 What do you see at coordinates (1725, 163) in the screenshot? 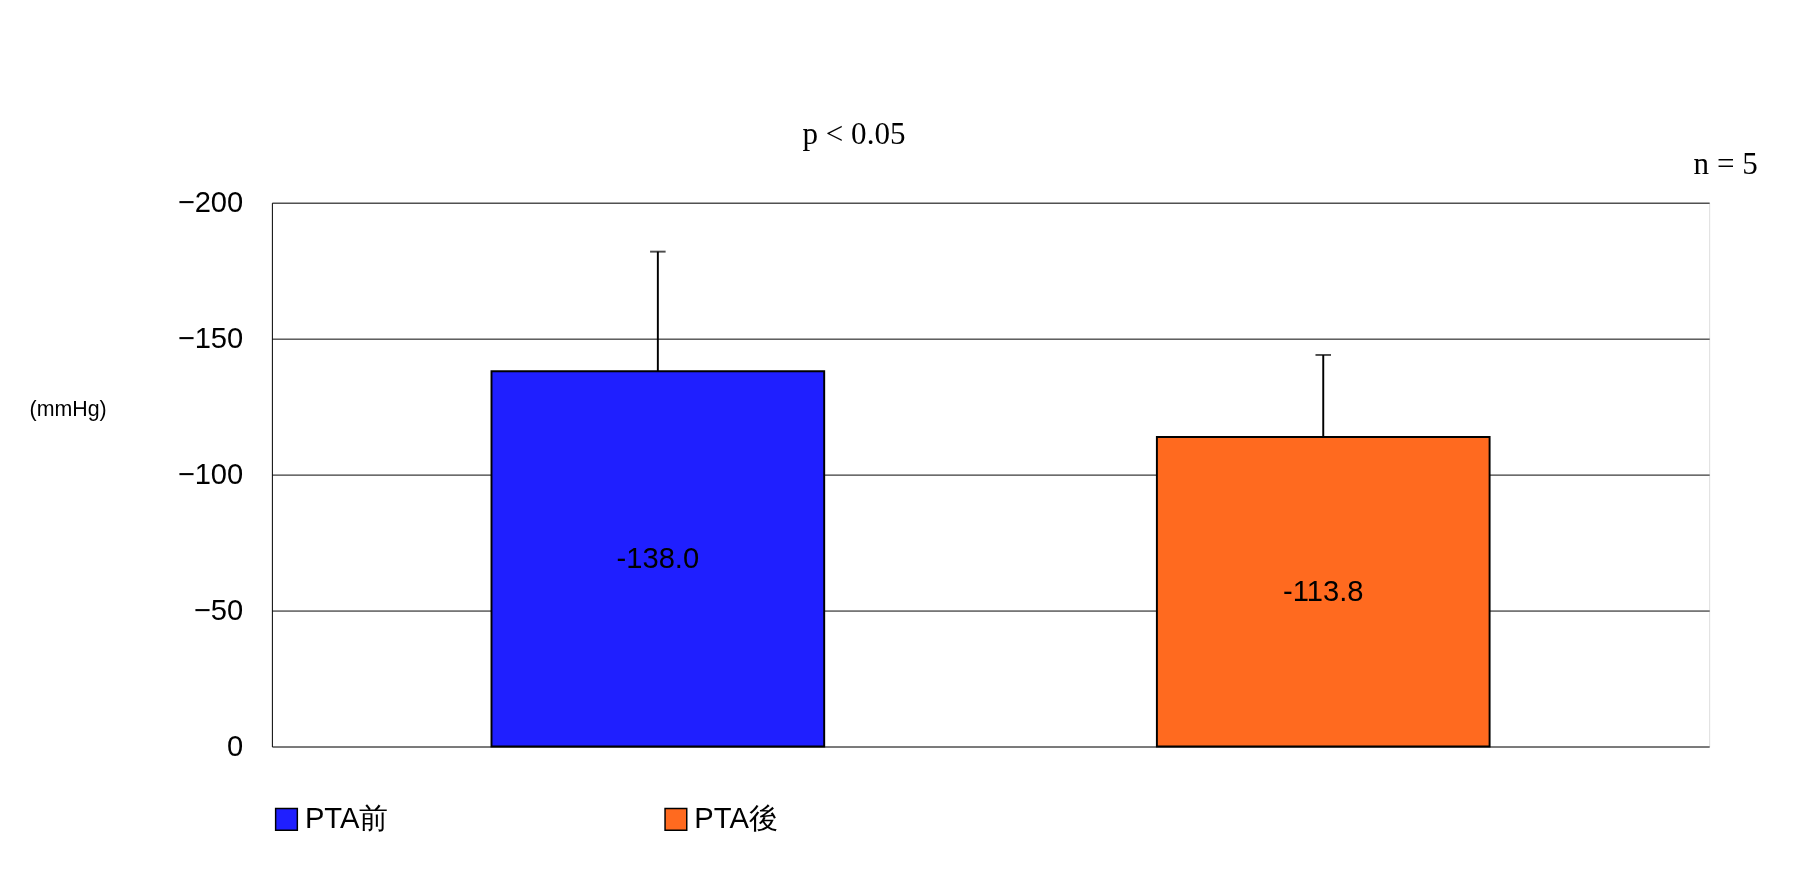
I see `text: n = 5` at bounding box center [1725, 163].